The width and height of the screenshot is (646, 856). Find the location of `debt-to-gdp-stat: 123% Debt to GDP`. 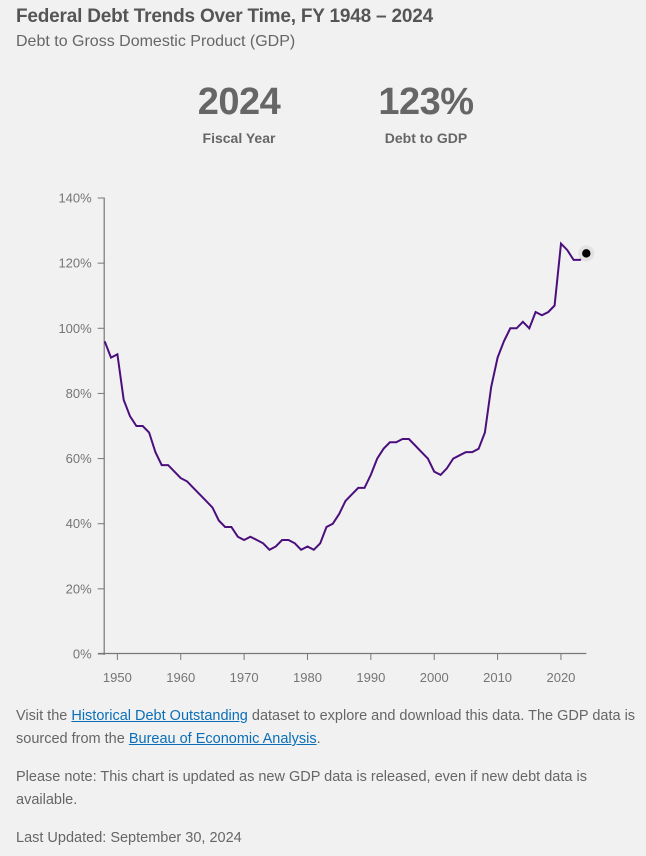

debt-to-gdp-stat: 123% Debt to GDP is located at coordinates (426, 113).